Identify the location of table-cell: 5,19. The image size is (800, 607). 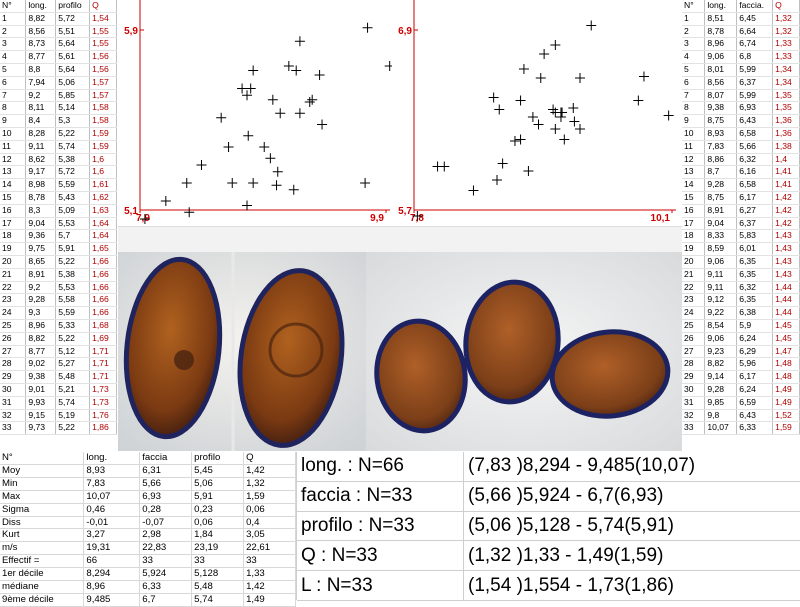
(73, 415).